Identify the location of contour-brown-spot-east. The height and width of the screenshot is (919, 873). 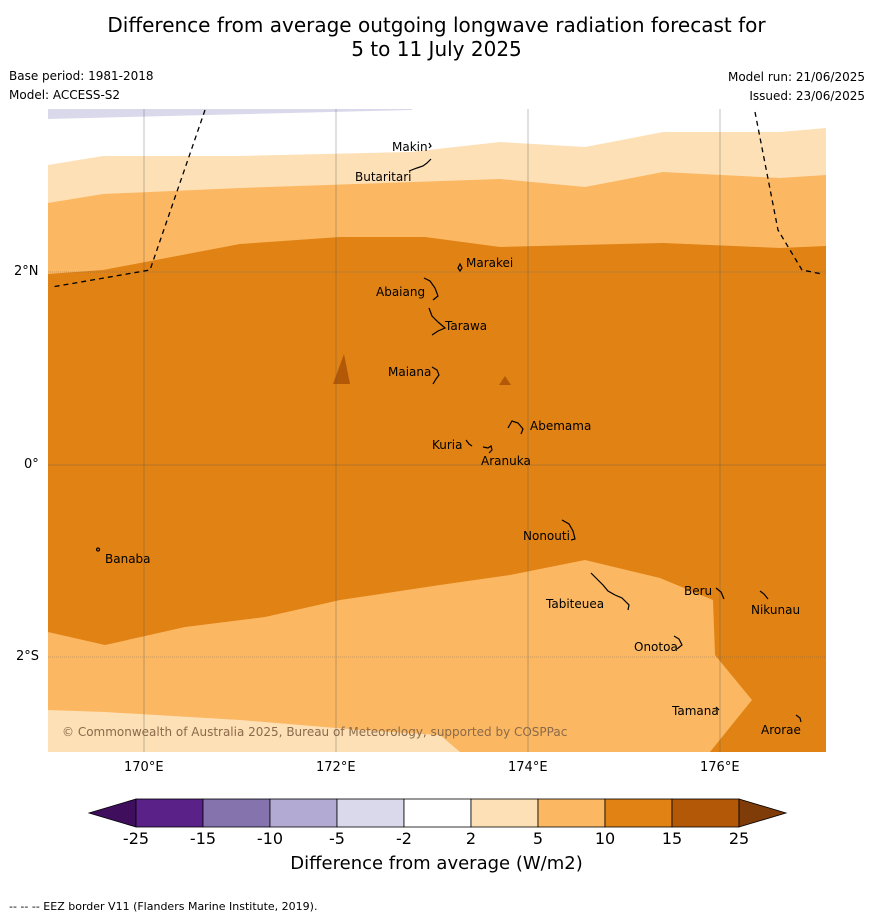
(505, 380).